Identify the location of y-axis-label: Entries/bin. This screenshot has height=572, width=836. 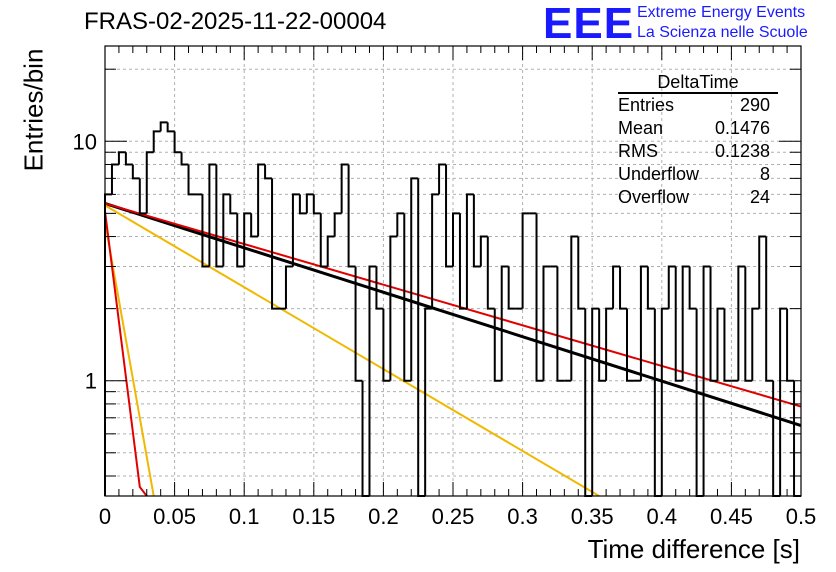
(33, 110).